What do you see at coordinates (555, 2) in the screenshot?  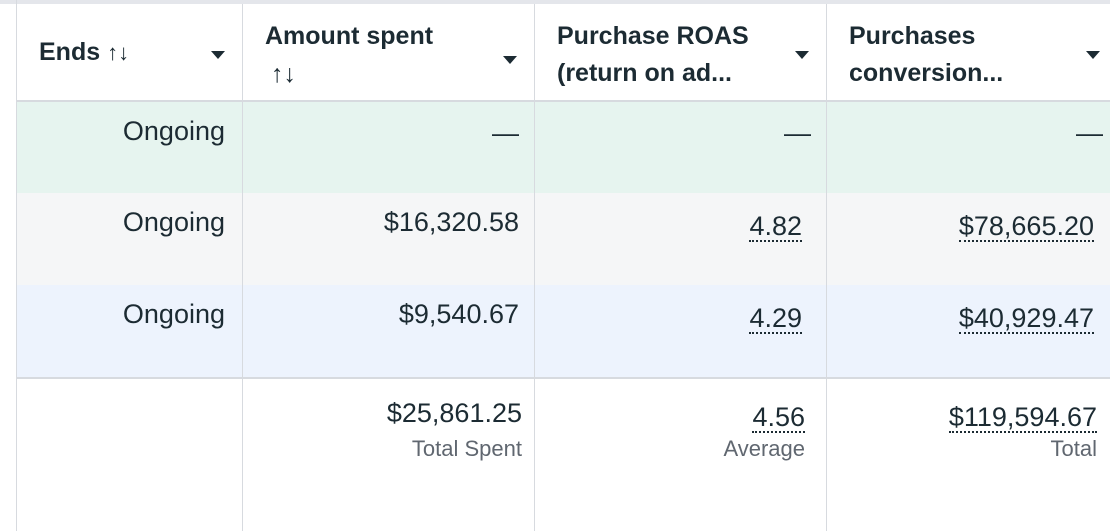 I see `table-top-border` at bounding box center [555, 2].